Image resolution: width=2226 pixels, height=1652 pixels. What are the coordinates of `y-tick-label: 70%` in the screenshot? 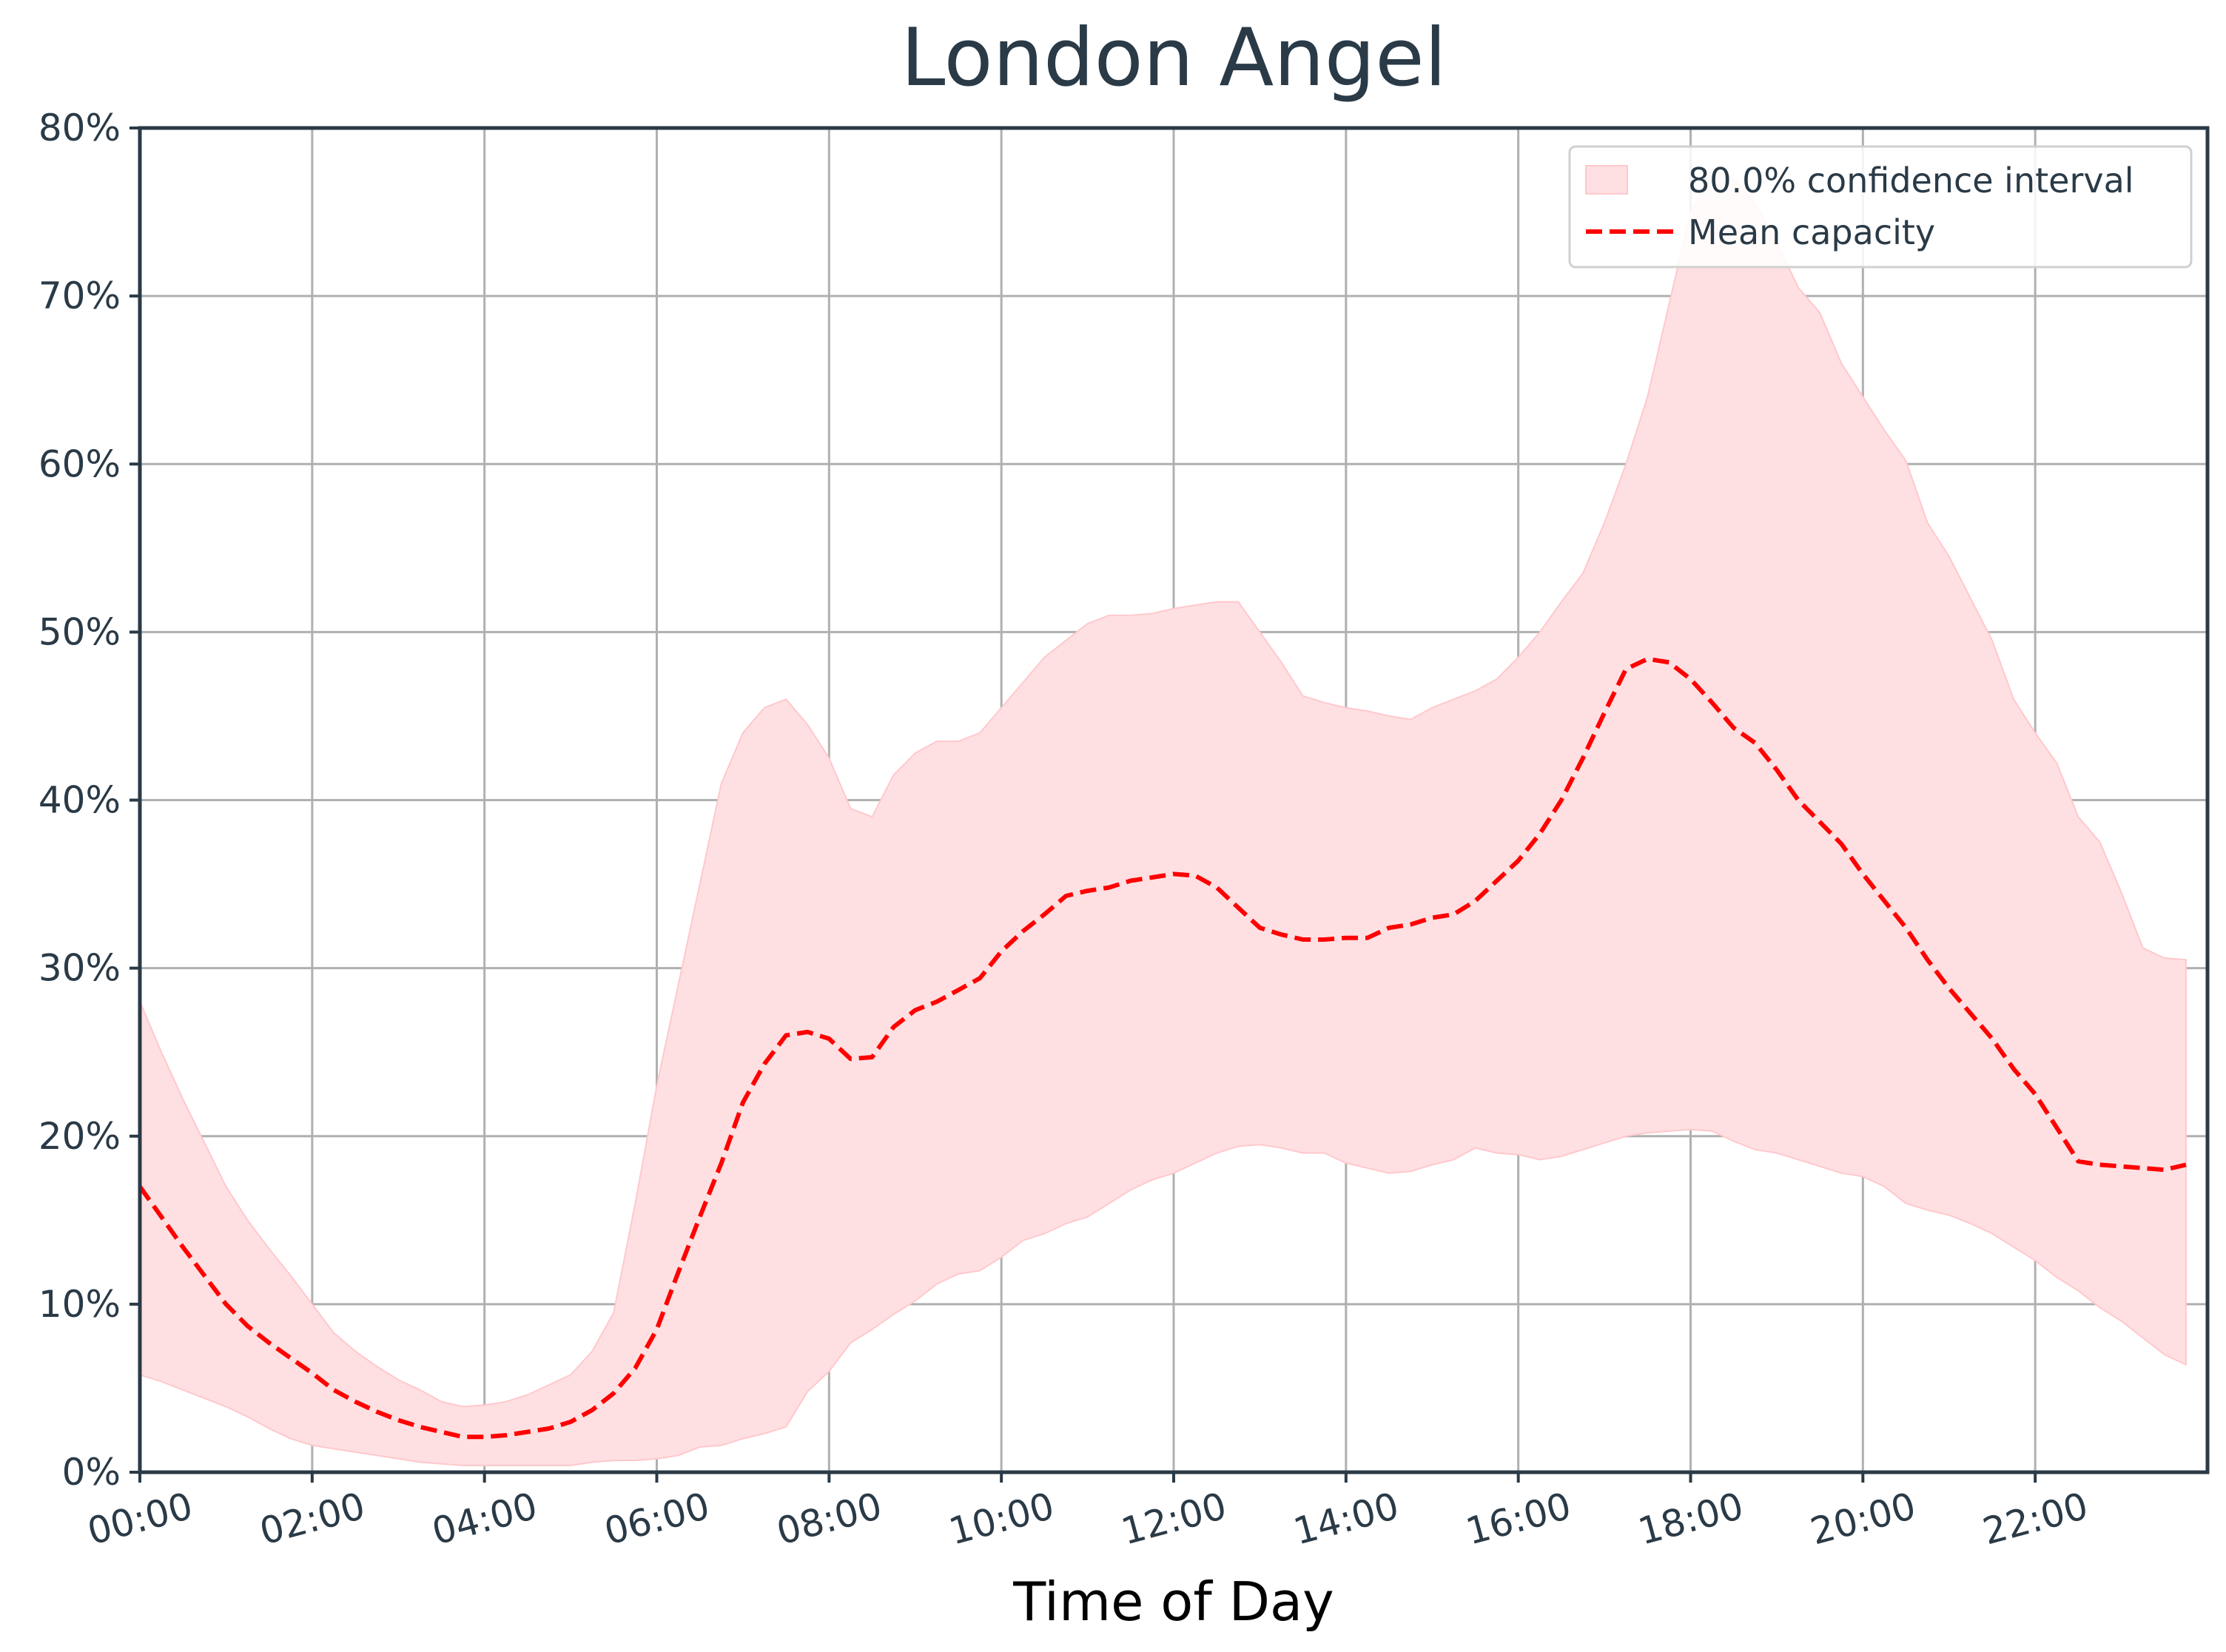 It's located at (79, 295).